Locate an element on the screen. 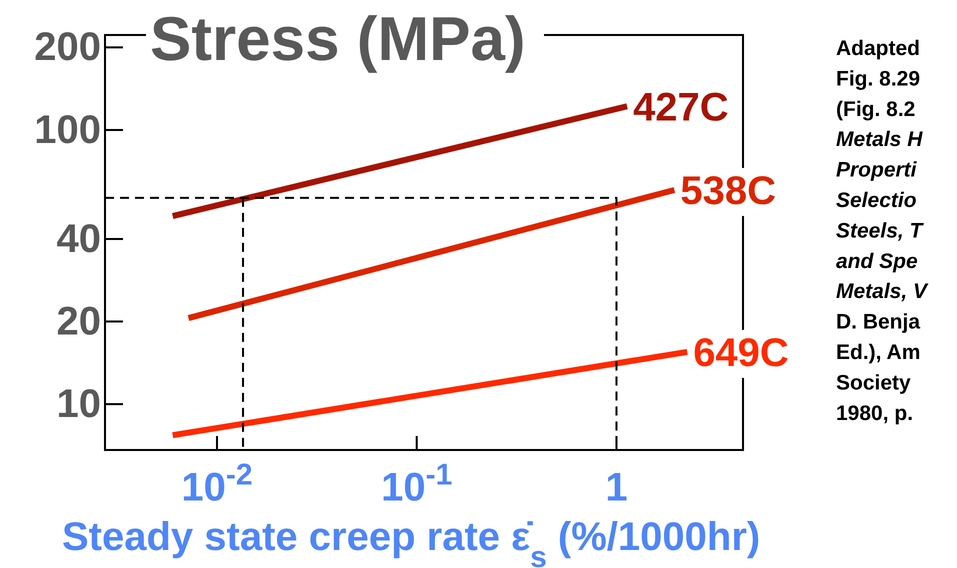 The width and height of the screenshot is (957, 568). y-tick-label: 20 is located at coordinates (78, 321).